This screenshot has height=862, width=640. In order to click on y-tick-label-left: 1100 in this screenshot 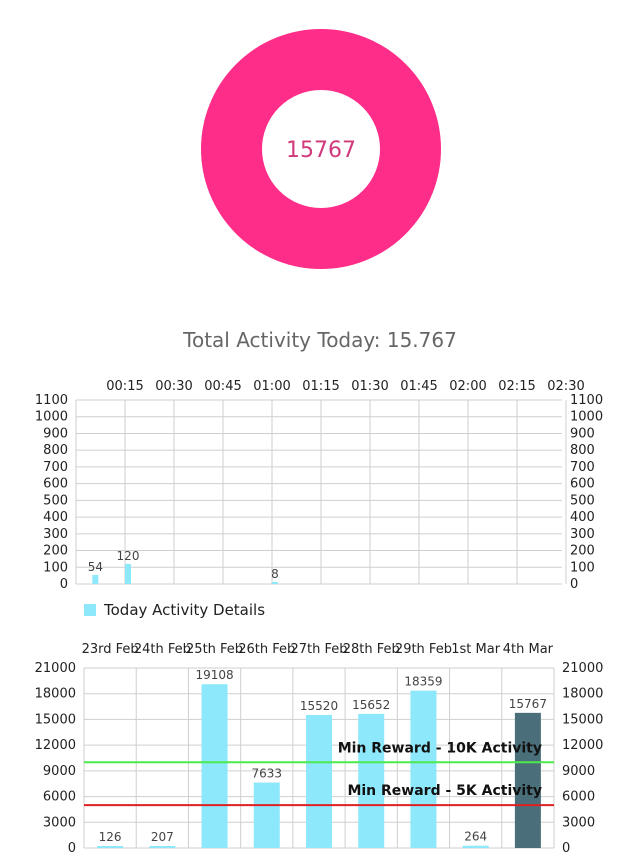, I will do `click(51, 400)`.